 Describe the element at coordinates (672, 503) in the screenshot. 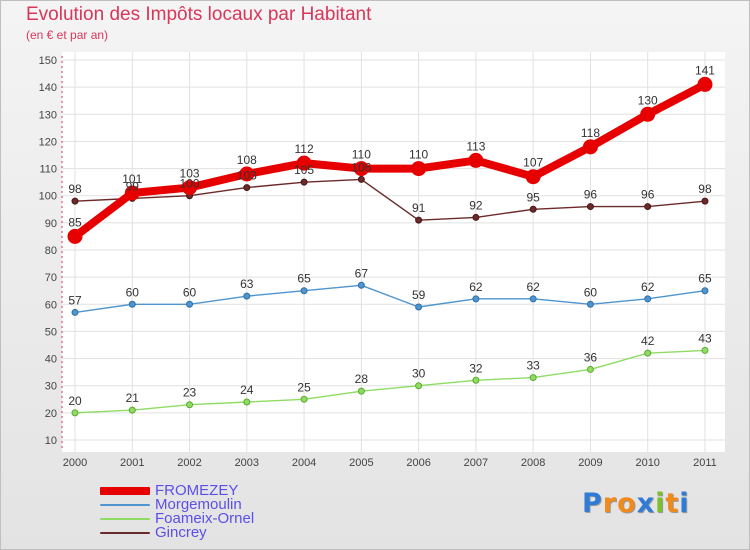

I see `logo-letter: t` at that location.